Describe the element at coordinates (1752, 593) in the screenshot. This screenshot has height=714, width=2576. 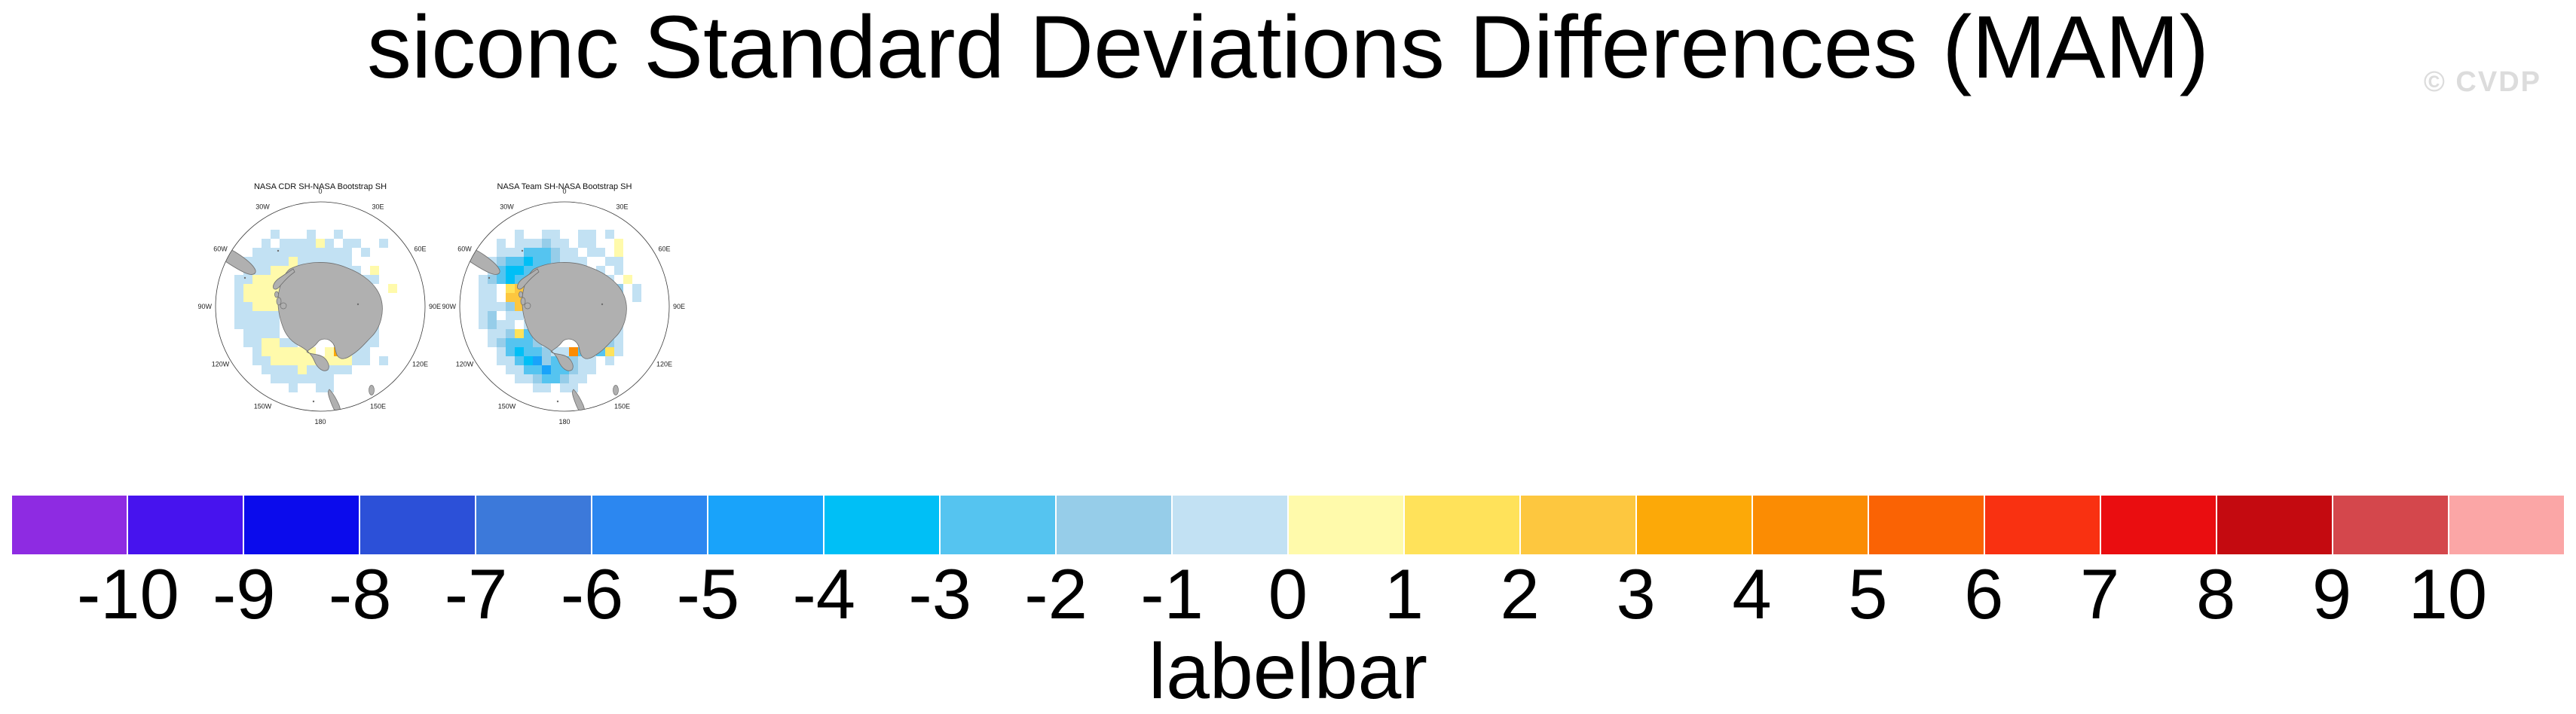
I see `labelbar-tick: 4` at that location.